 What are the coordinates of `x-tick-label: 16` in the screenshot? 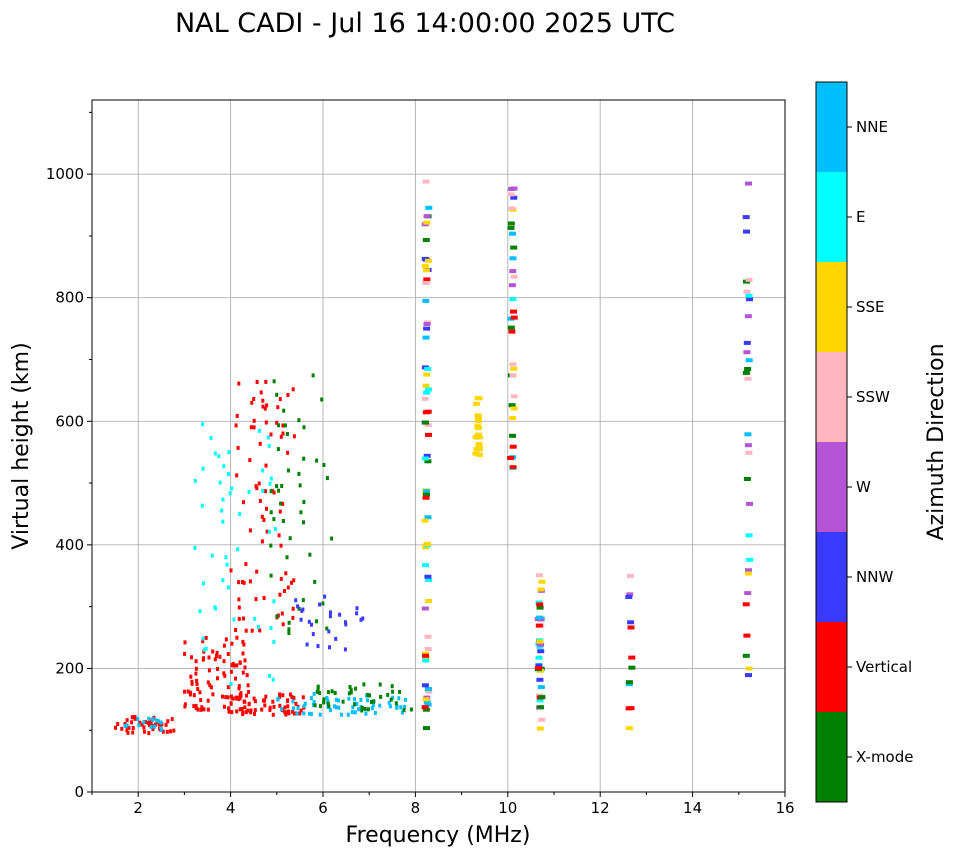 It's located at (784, 808).